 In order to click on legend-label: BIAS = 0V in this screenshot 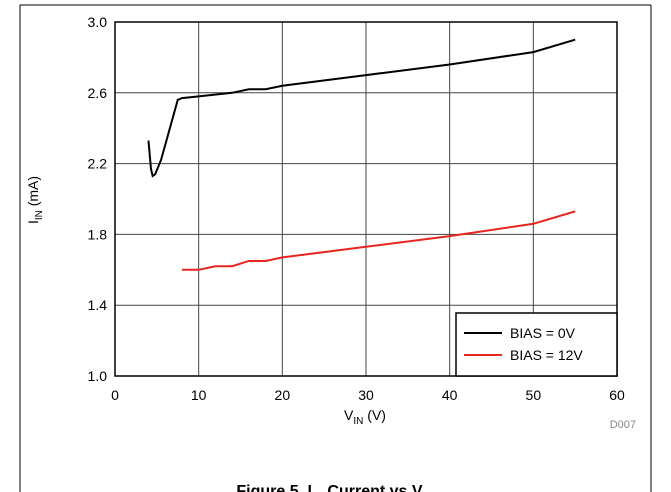, I will do `click(543, 333)`.